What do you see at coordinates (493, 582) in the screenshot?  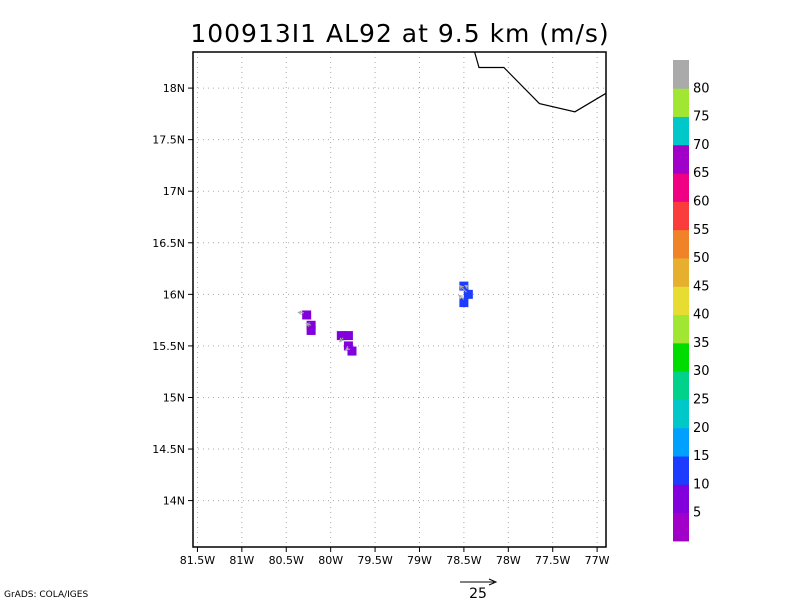 I see `reference-vector-head` at bounding box center [493, 582].